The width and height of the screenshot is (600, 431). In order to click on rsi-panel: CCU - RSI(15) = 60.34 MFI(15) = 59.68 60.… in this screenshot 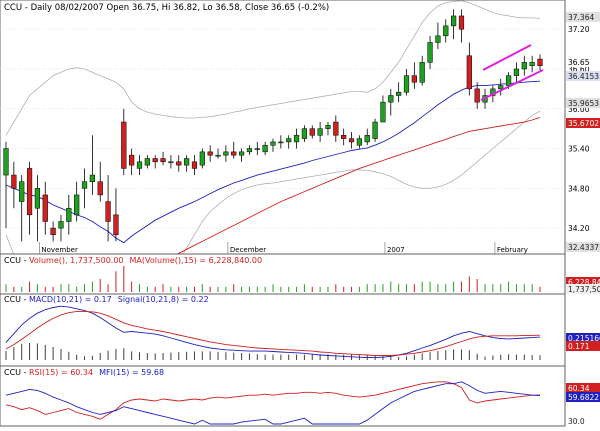, I will do `click(300, 396)`.